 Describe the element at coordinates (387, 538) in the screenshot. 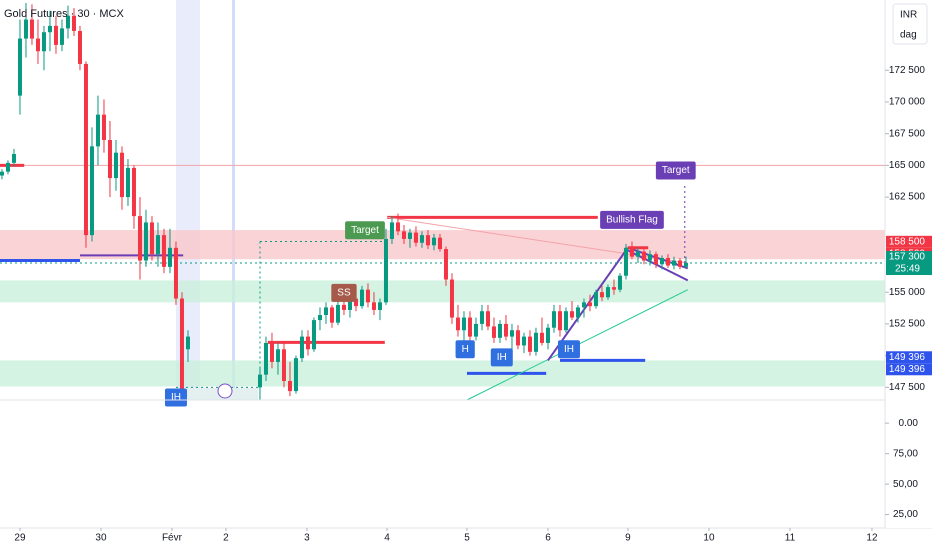

I see `x-tick-label: 4` at that location.